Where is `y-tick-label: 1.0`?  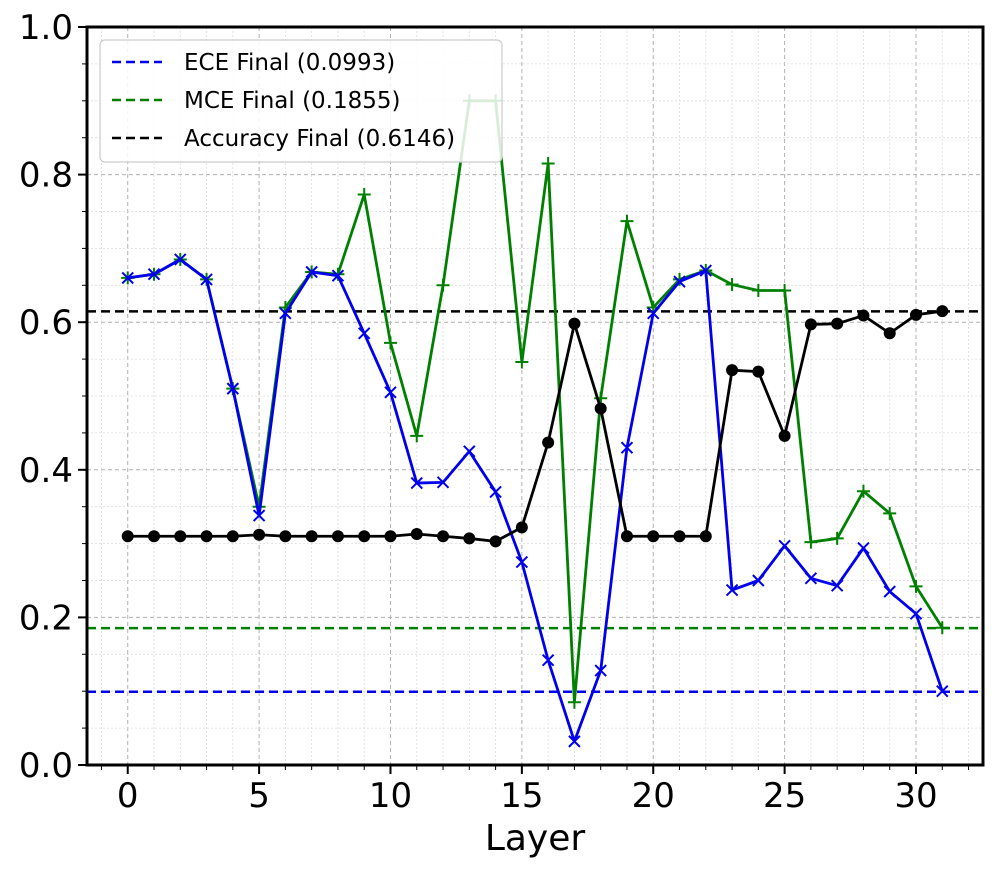 y-tick-label: 1.0 is located at coordinates (46, 28).